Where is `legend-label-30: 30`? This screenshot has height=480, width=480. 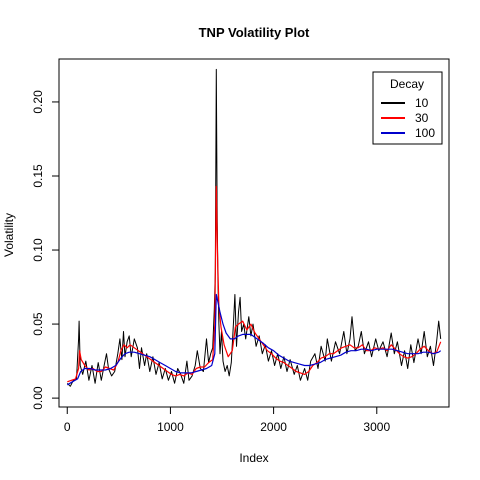 legend-label-30: 30 is located at coordinates (422, 118).